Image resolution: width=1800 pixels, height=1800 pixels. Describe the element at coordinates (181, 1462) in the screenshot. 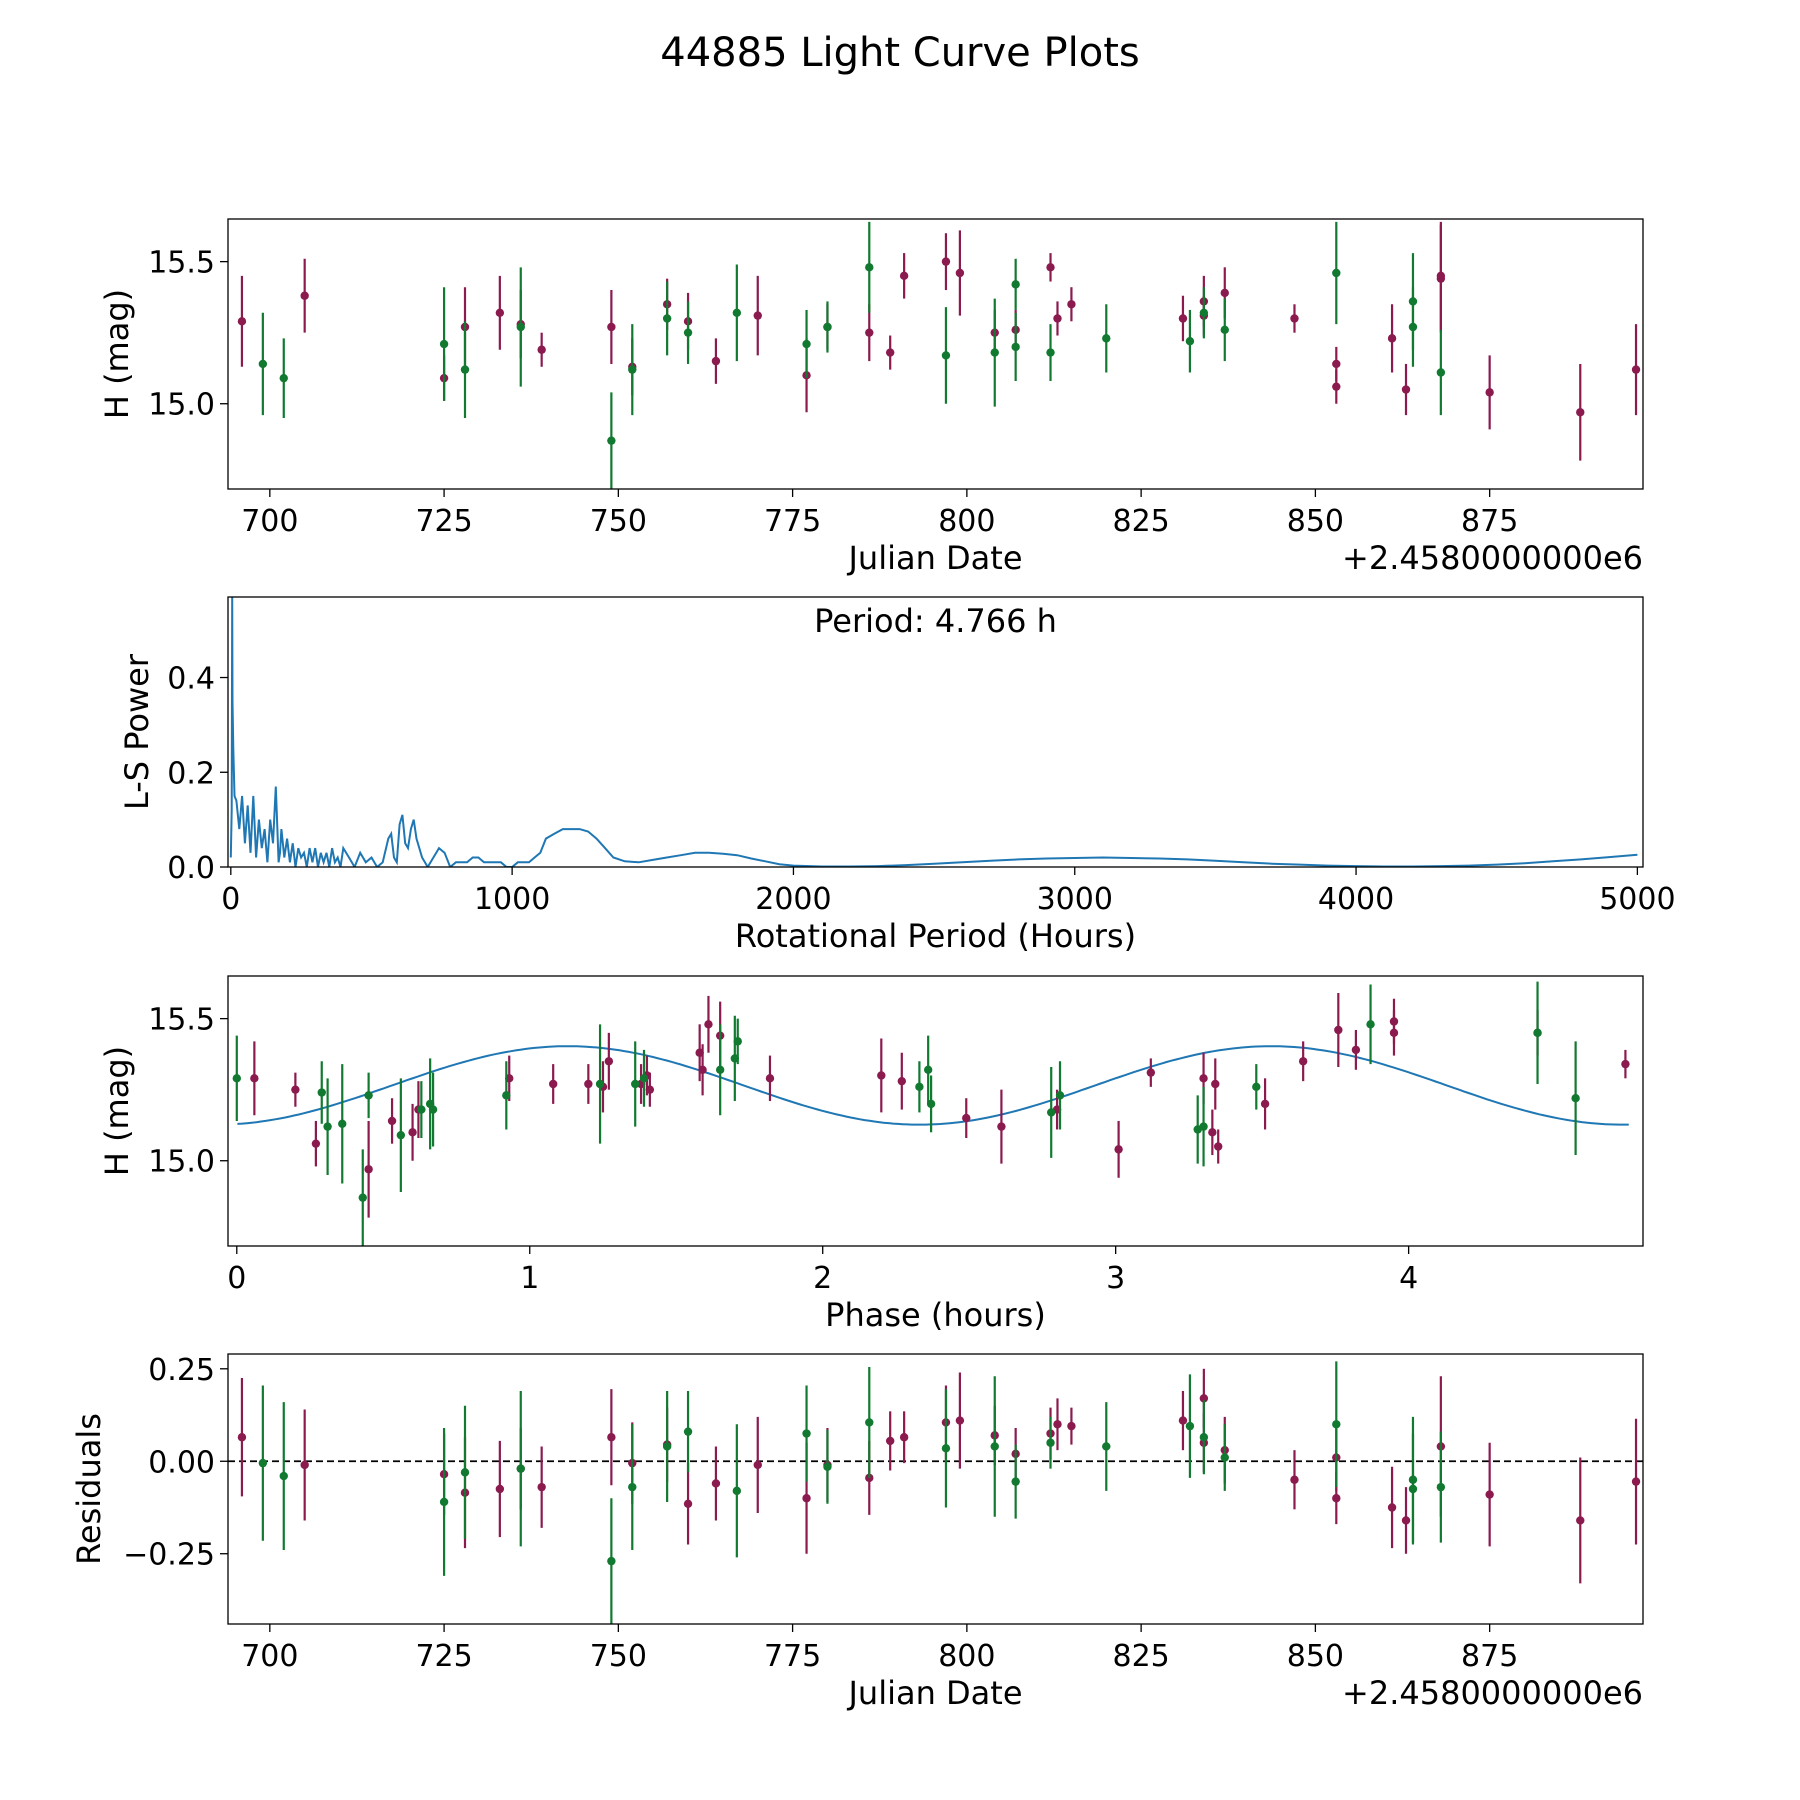

I see `y-tick-label: 0.00` at that location.